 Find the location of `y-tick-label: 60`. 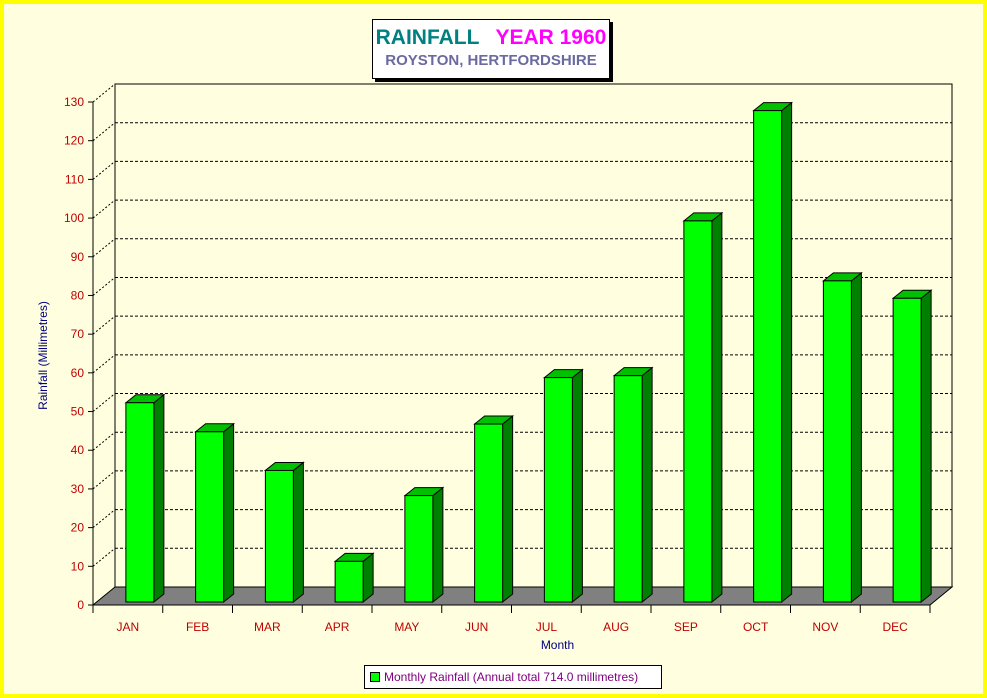

y-tick-label: 60 is located at coordinates (78, 373).